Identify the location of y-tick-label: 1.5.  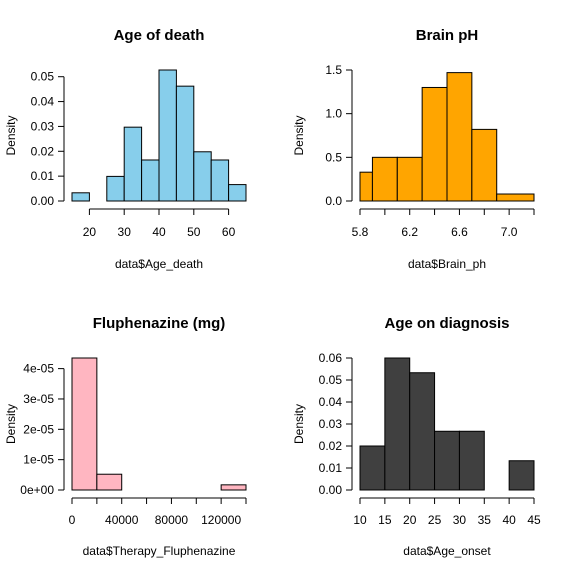
(333, 70).